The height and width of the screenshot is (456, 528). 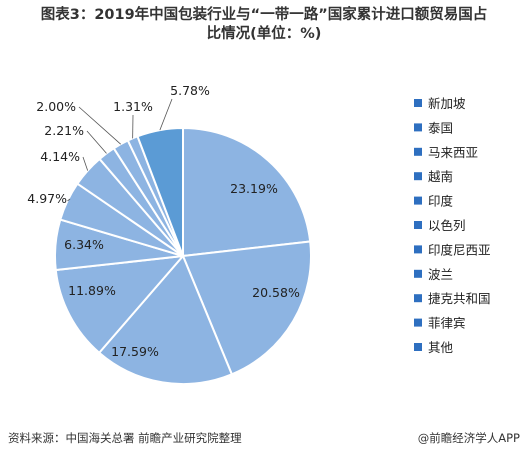 What do you see at coordinates (264, 15) in the screenshot?
I see `chart-title-line-1: 图表3：2019年中国包装行业与“一带一路”国家累计进口额贸易国占` at bounding box center [264, 15].